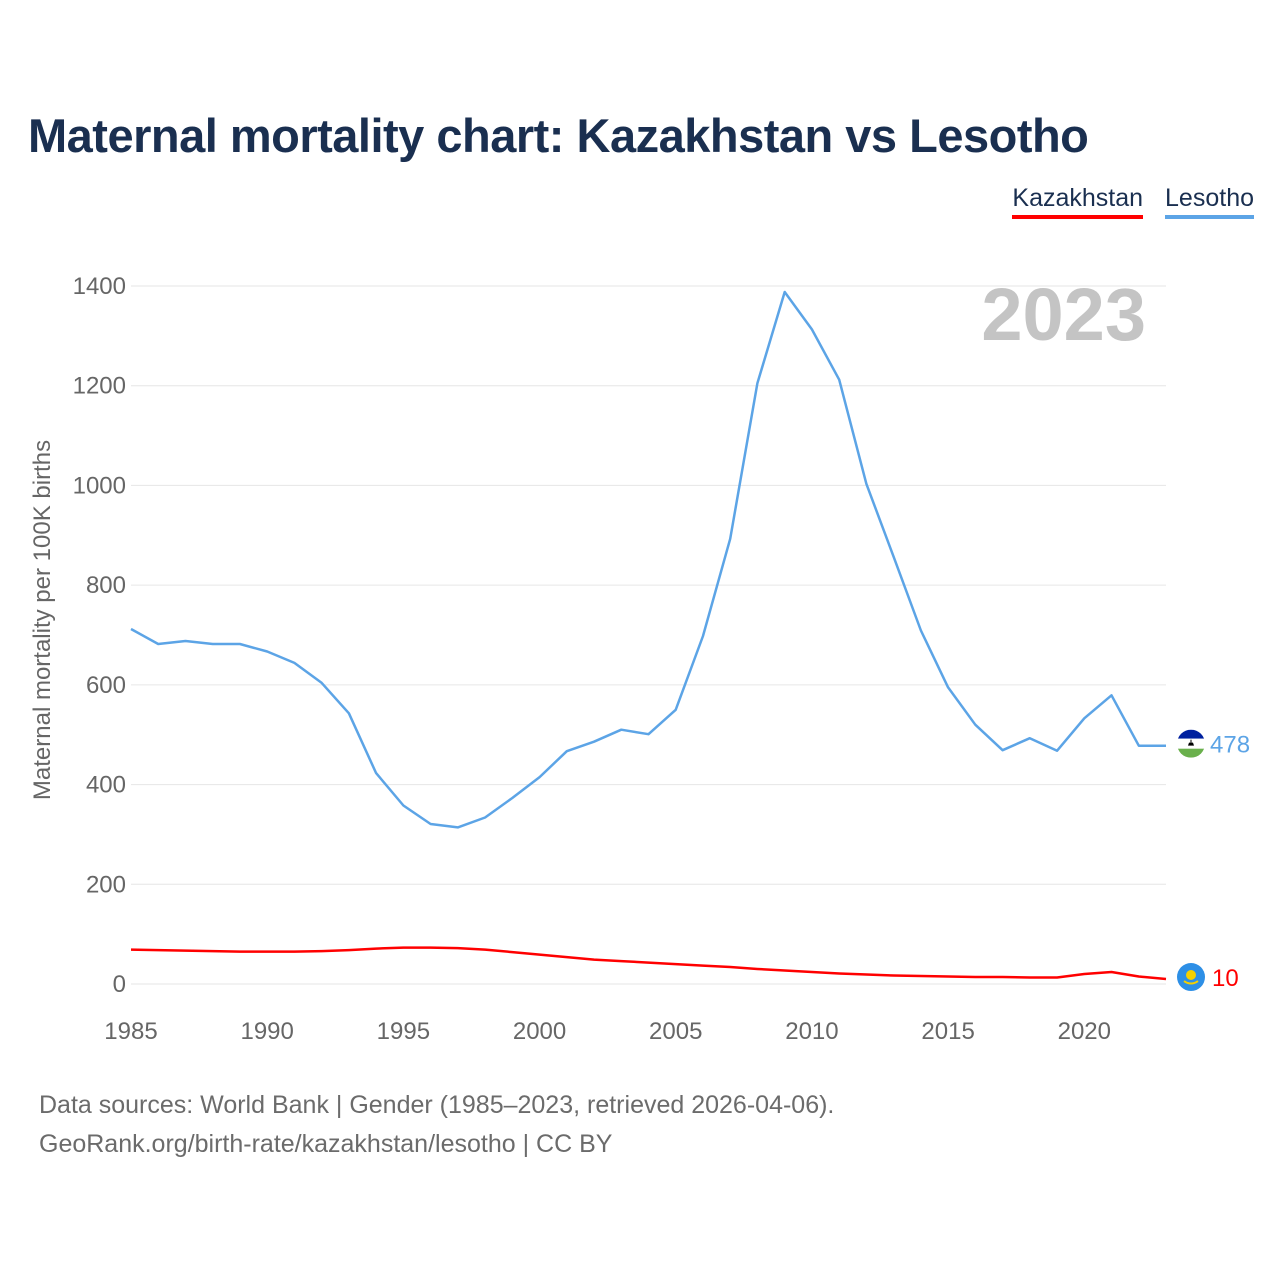  What do you see at coordinates (266, 1031) in the screenshot?
I see `x-tick-label: 1990` at bounding box center [266, 1031].